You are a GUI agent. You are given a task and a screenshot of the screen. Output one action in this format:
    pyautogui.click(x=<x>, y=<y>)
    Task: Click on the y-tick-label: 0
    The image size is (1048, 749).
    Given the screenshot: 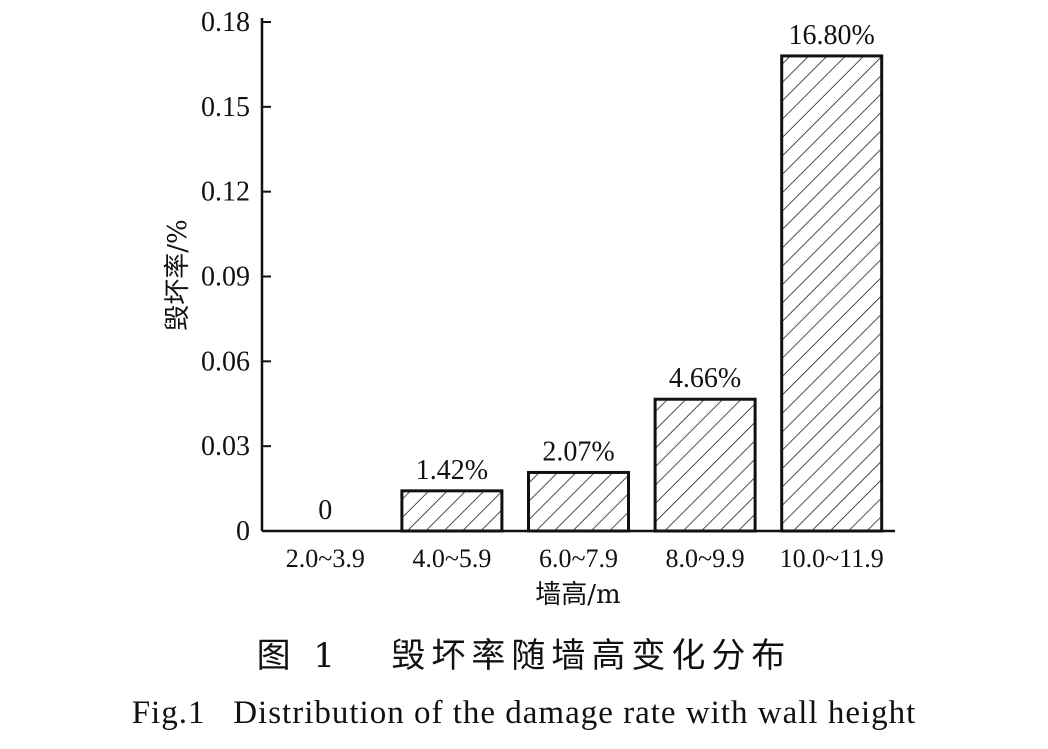 What is the action you would take?
    pyautogui.click(x=243, y=531)
    